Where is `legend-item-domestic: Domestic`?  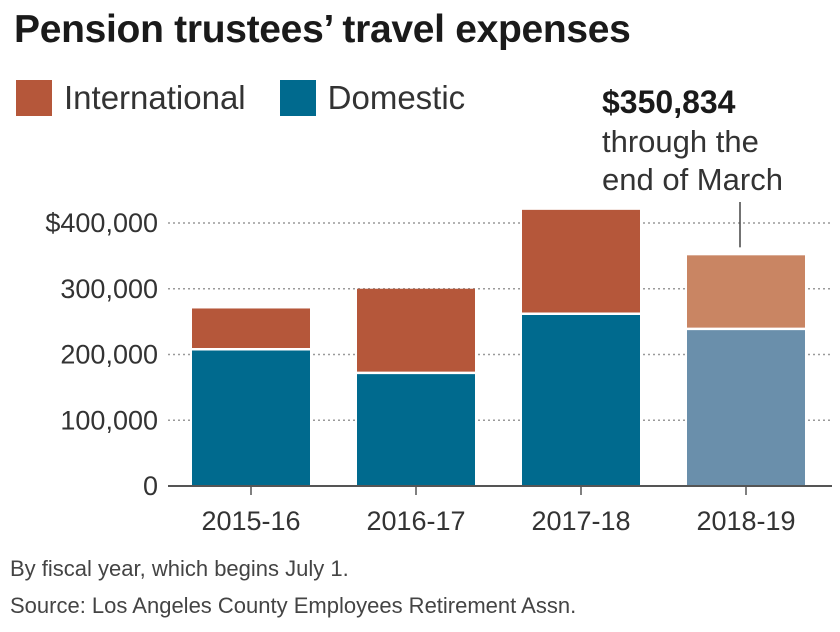
legend-item-domestic: Domestic is located at coordinates (372, 98).